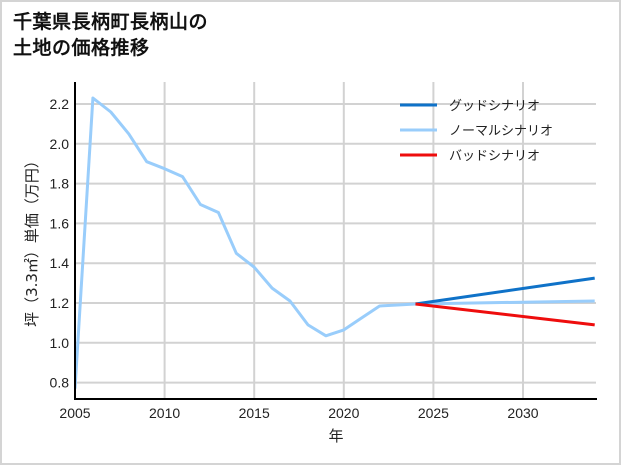 The width and height of the screenshot is (621, 465). Describe the element at coordinates (494, 106) in the screenshot. I see `legend-label: グッドシナリオ` at that location.